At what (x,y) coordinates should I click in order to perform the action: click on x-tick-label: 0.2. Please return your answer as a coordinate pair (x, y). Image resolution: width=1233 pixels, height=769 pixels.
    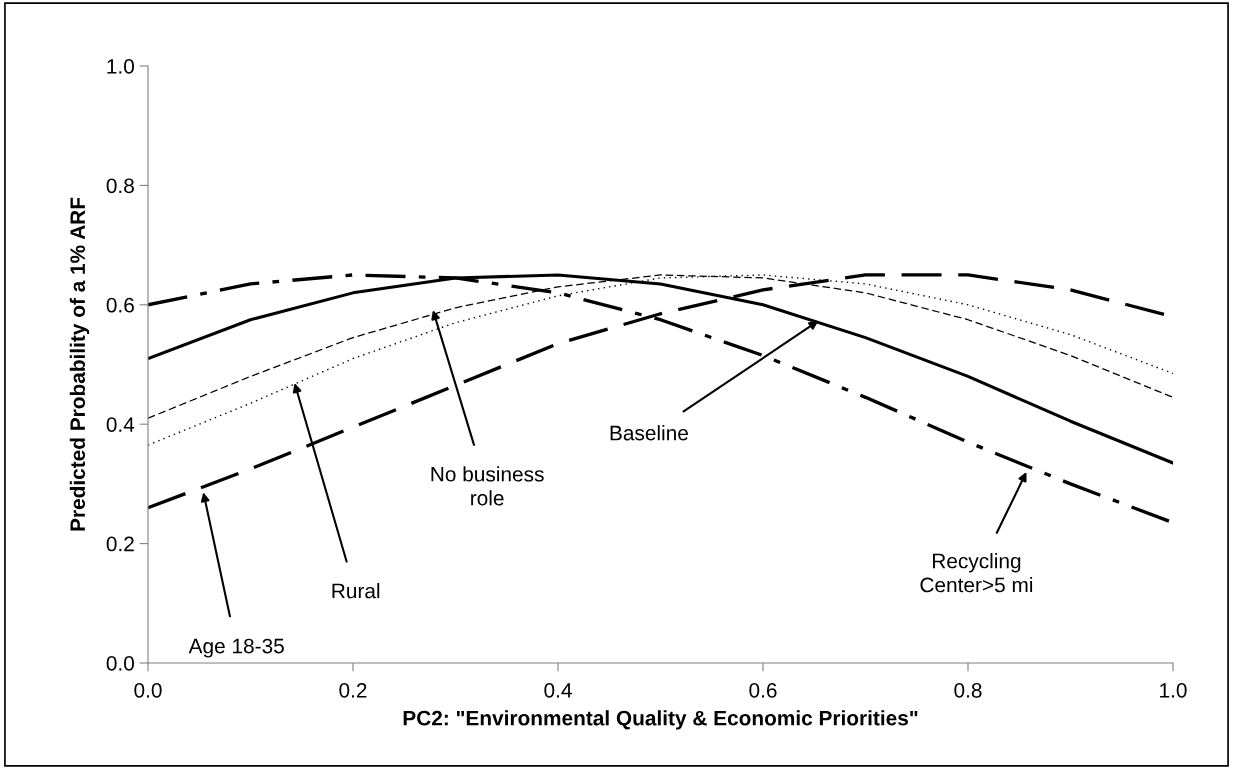
    Looking at the image, I should click on (353, 690).